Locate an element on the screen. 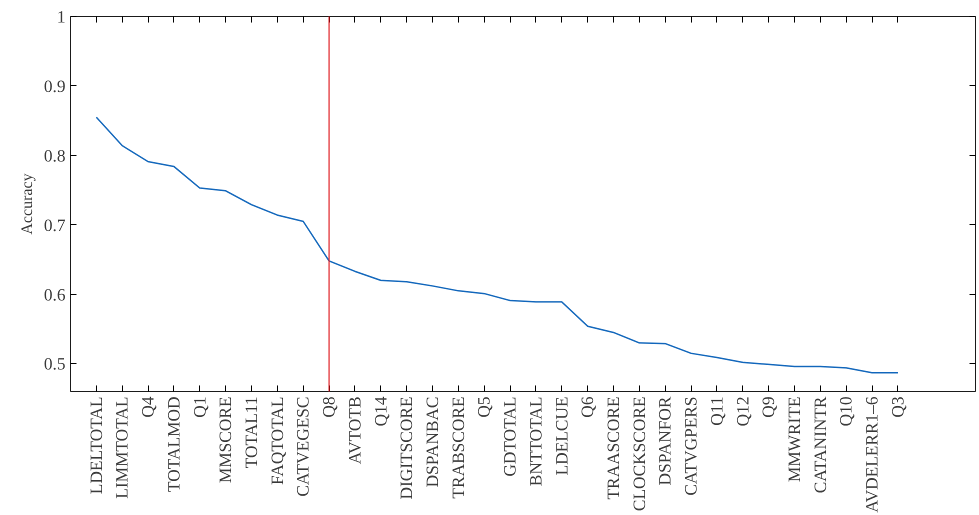  x-tick-label: CLOCKSCORE is located at coordinates (639, 454).